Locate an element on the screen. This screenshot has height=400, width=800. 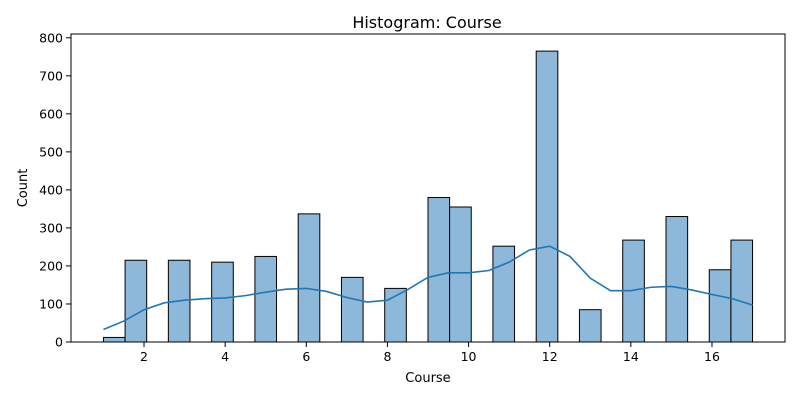
y-axis-label: Count is located at coordinates (23, 188).